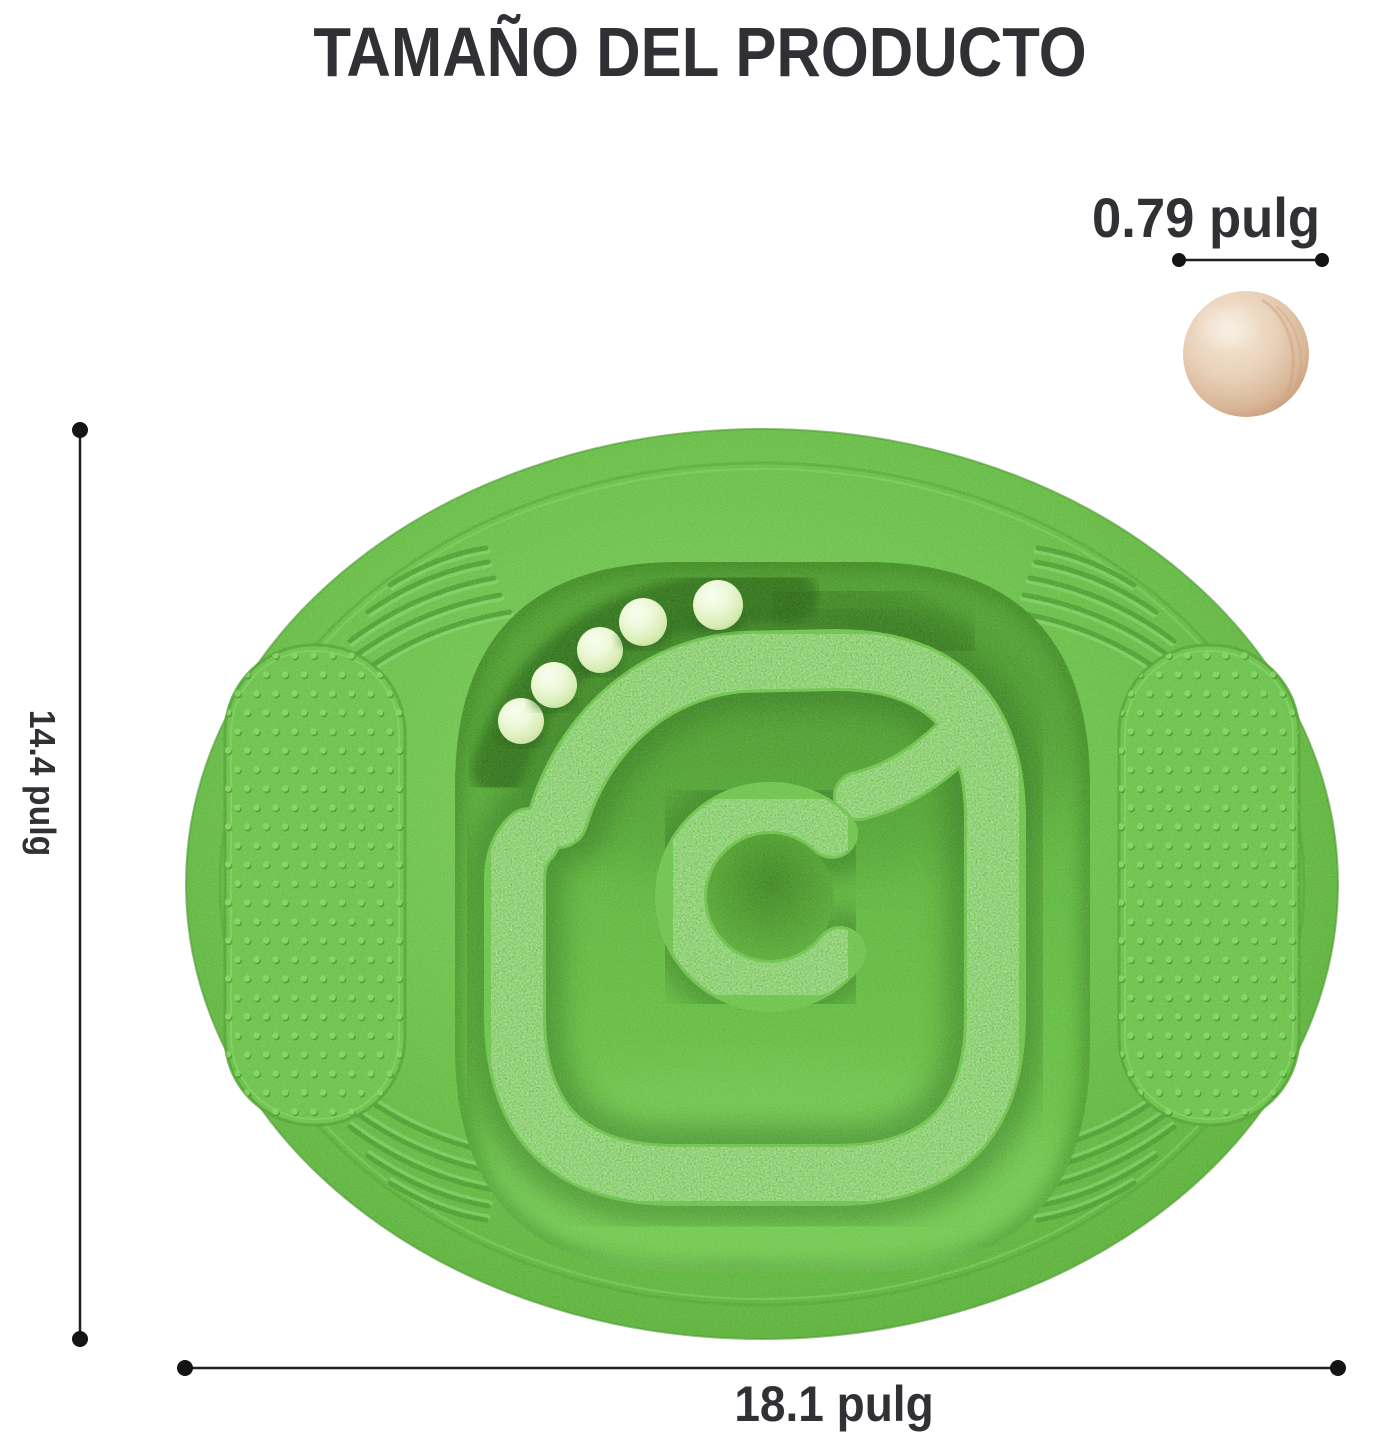 Image resolution: width=1388 pixels, height=1436 pixels. I want to click on dimension-board-height-label: 14.4 pulg, so click(42, 783).